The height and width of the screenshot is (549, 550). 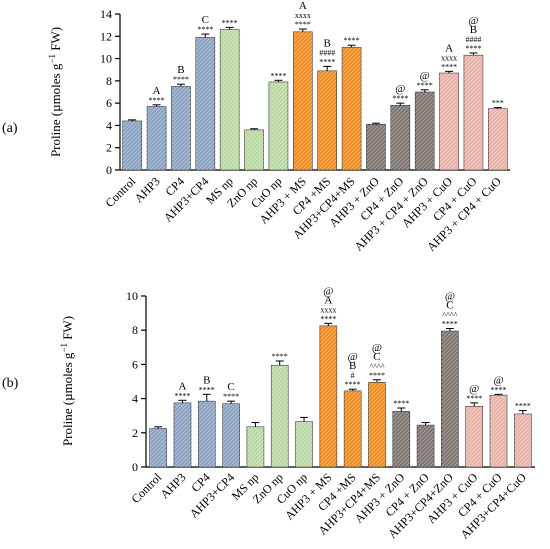 I want to click on y-tick-label: 12, so click(x=106, y=36).